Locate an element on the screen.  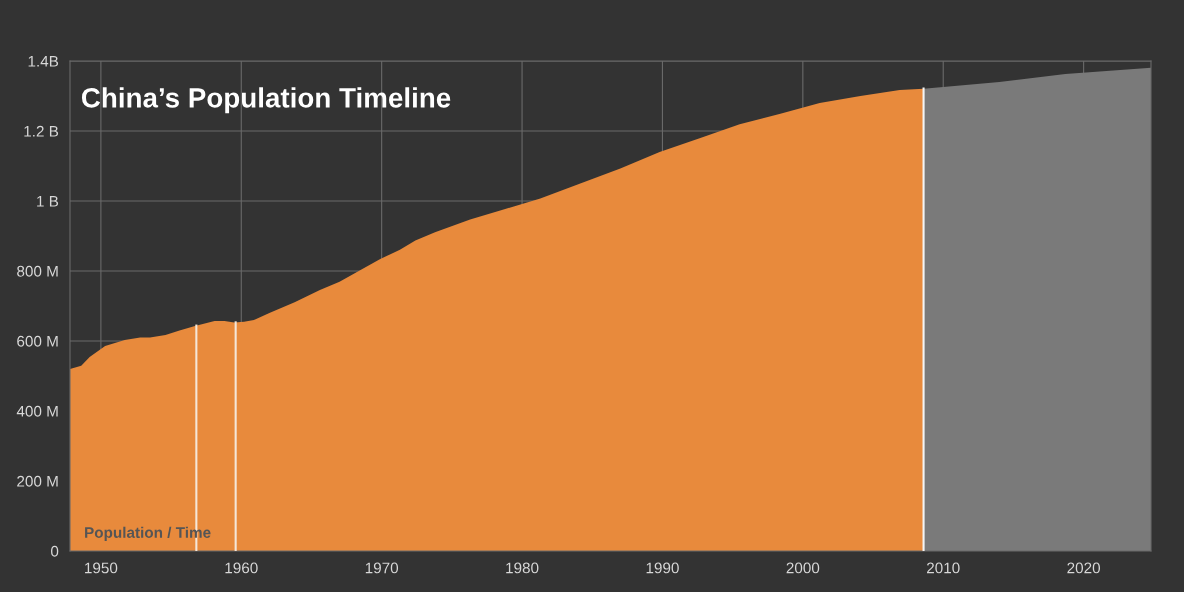
y-tick-label: 200 M is located at coordinates (37, 481).